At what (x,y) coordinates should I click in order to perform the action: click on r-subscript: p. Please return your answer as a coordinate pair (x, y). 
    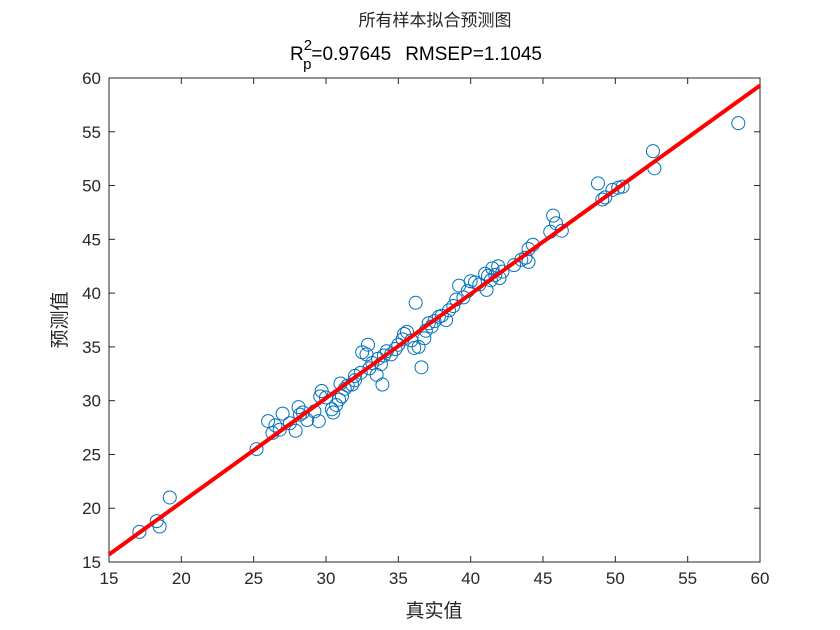
    Looking at the image, I should click on (307, 64).